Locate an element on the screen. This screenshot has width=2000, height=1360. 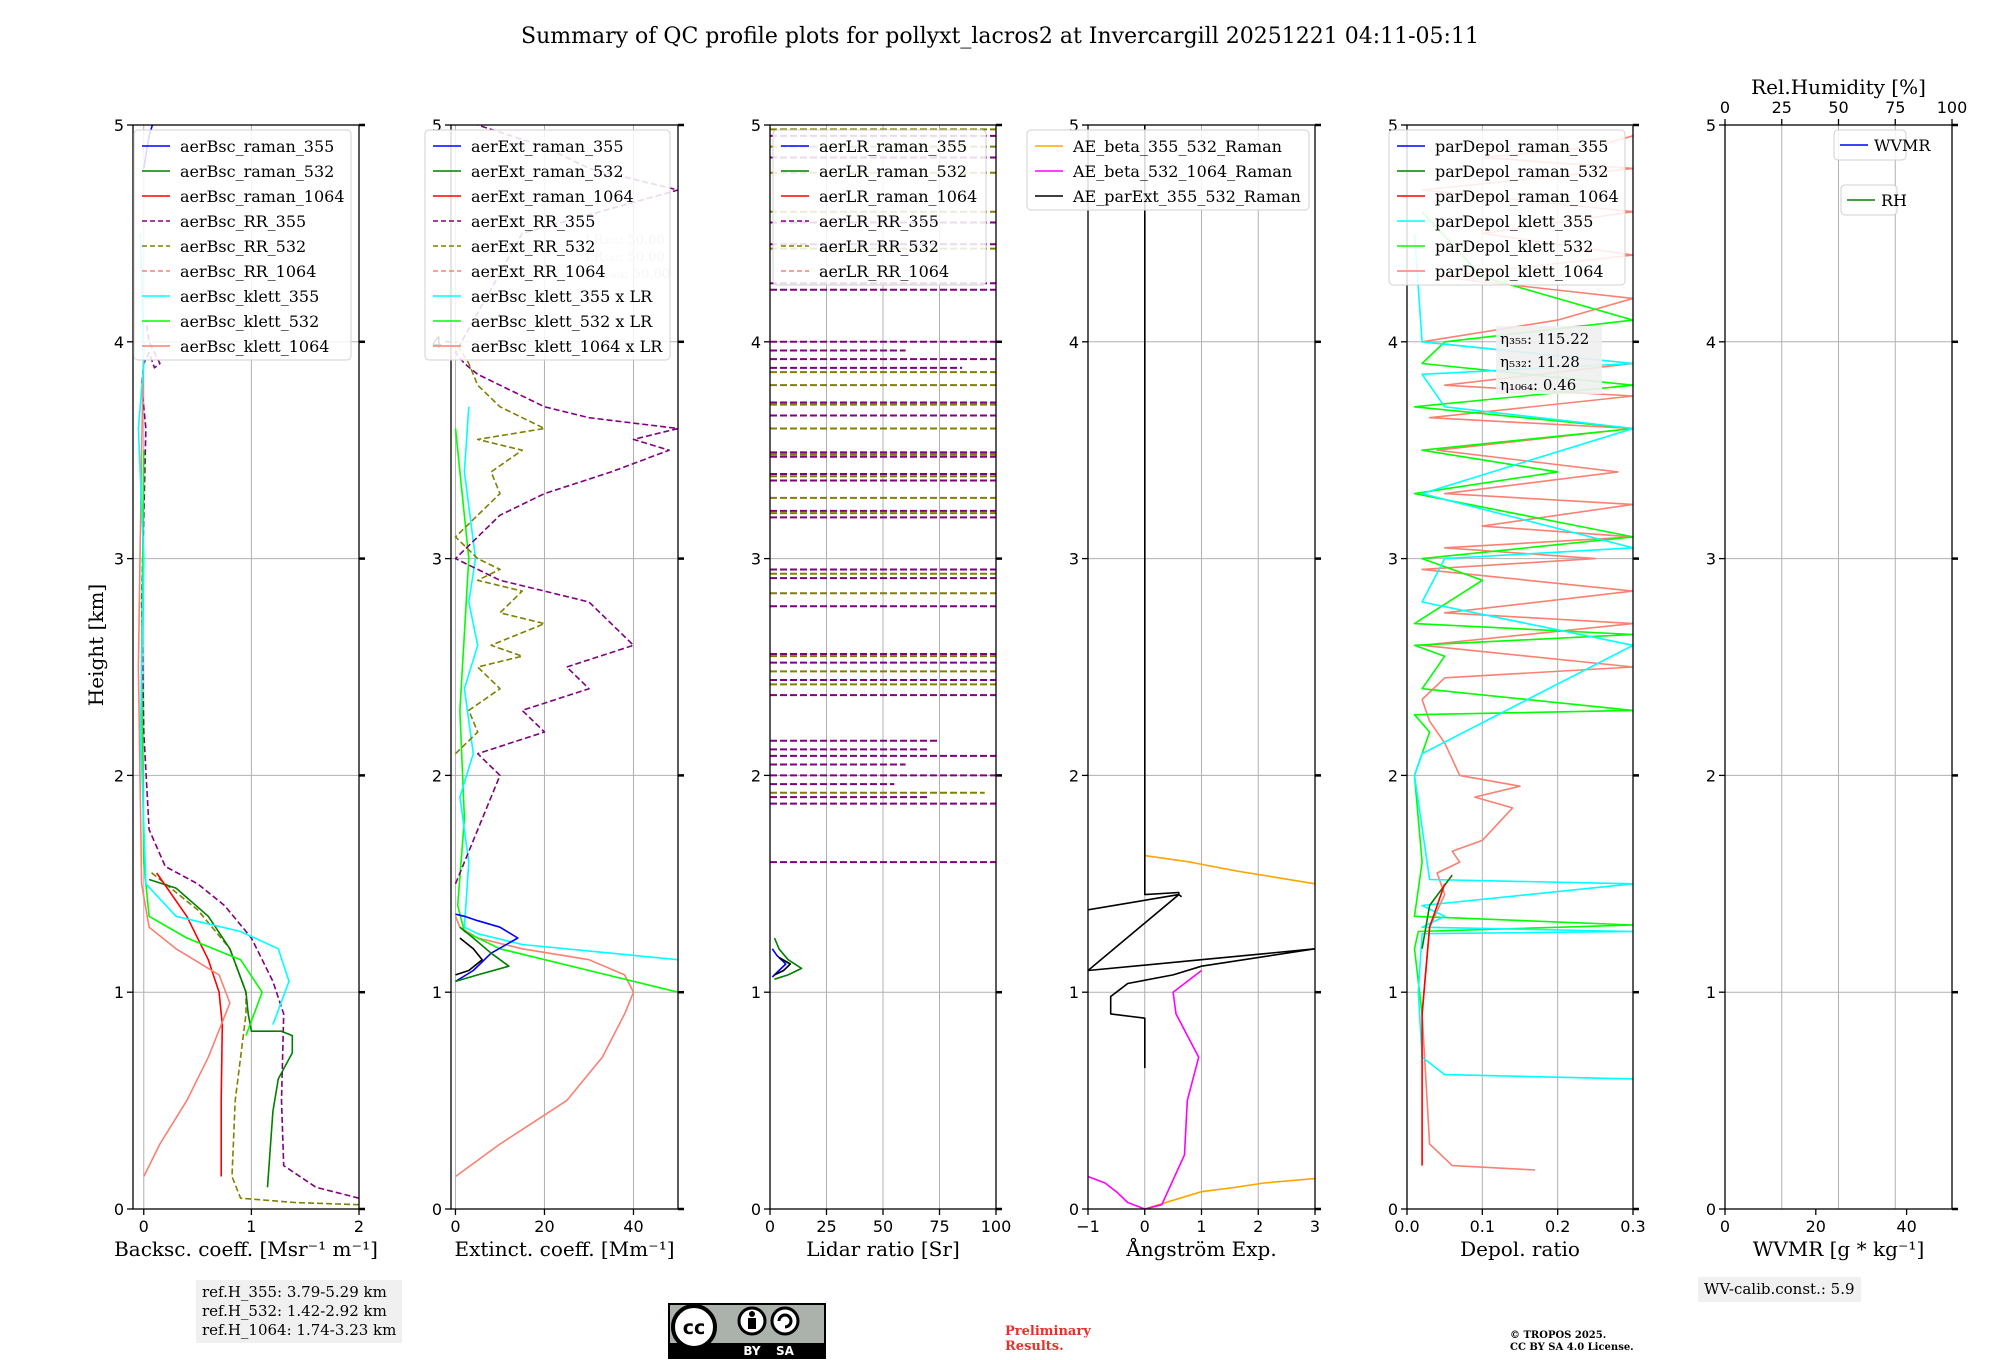
preliminary-line-1: Preliminary is located at coordinates (1048, 1331).